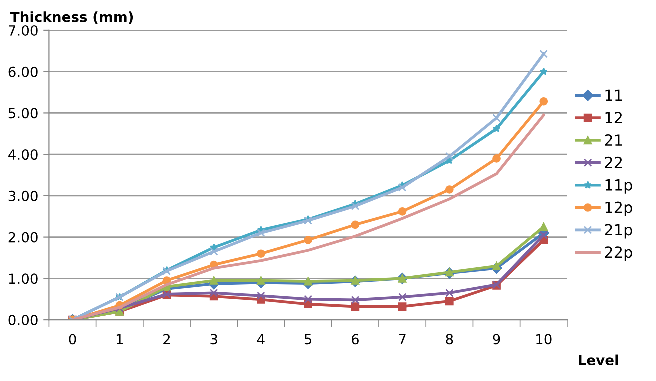 The width and height of the screenshot is (656, 381). I want to click on x-axis-title: Level, so click(598, 360).